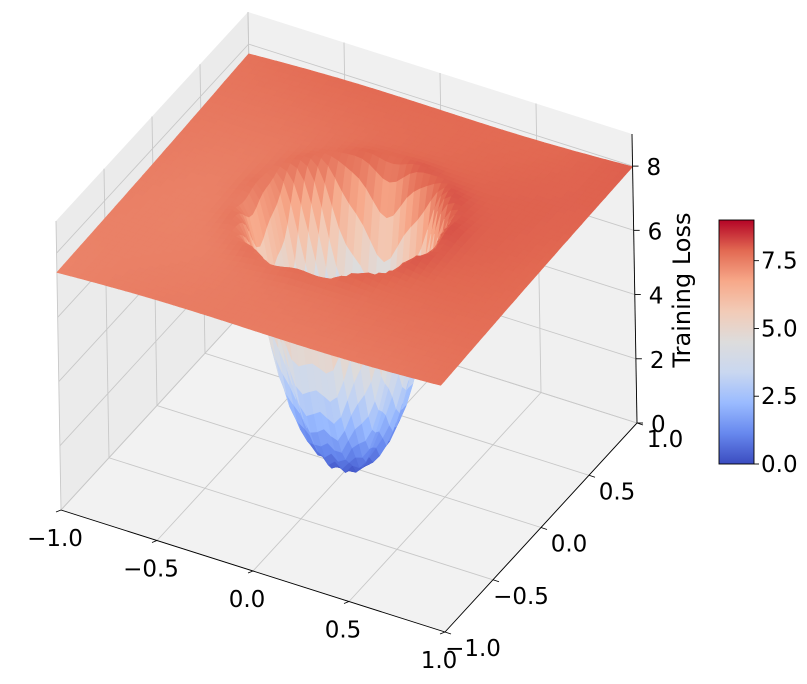 Image resolution: width=807 pixels, height=684 pixels. Describe the element at coordinates (343, 631) in the screenshot. I see `x-tick-label: 0.5` at that location.